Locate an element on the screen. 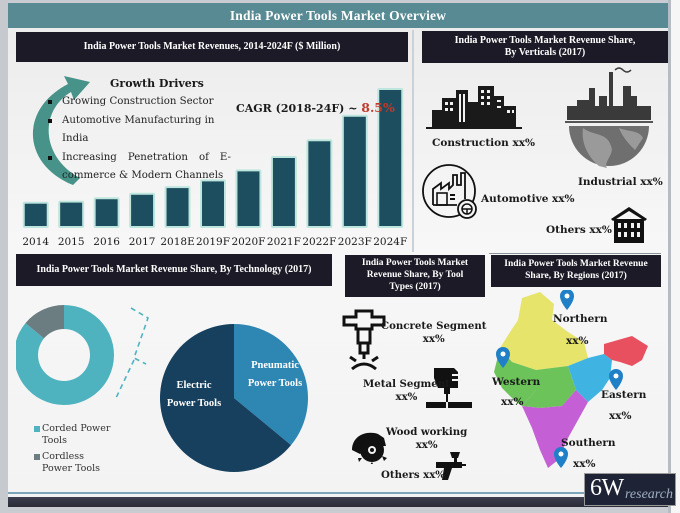 Image resolution: width=680 pixels, height=513 pixels. region-name: Northern is located at coordinates (580, 319).